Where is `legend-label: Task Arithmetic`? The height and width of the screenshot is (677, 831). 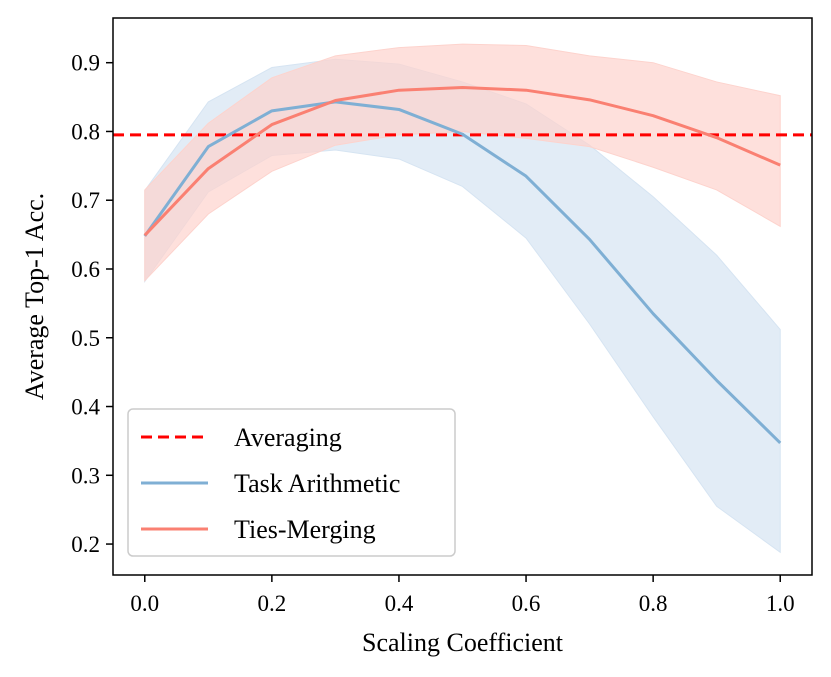
legend-label: Task Arithmetic is located at coordinates (317, 483).